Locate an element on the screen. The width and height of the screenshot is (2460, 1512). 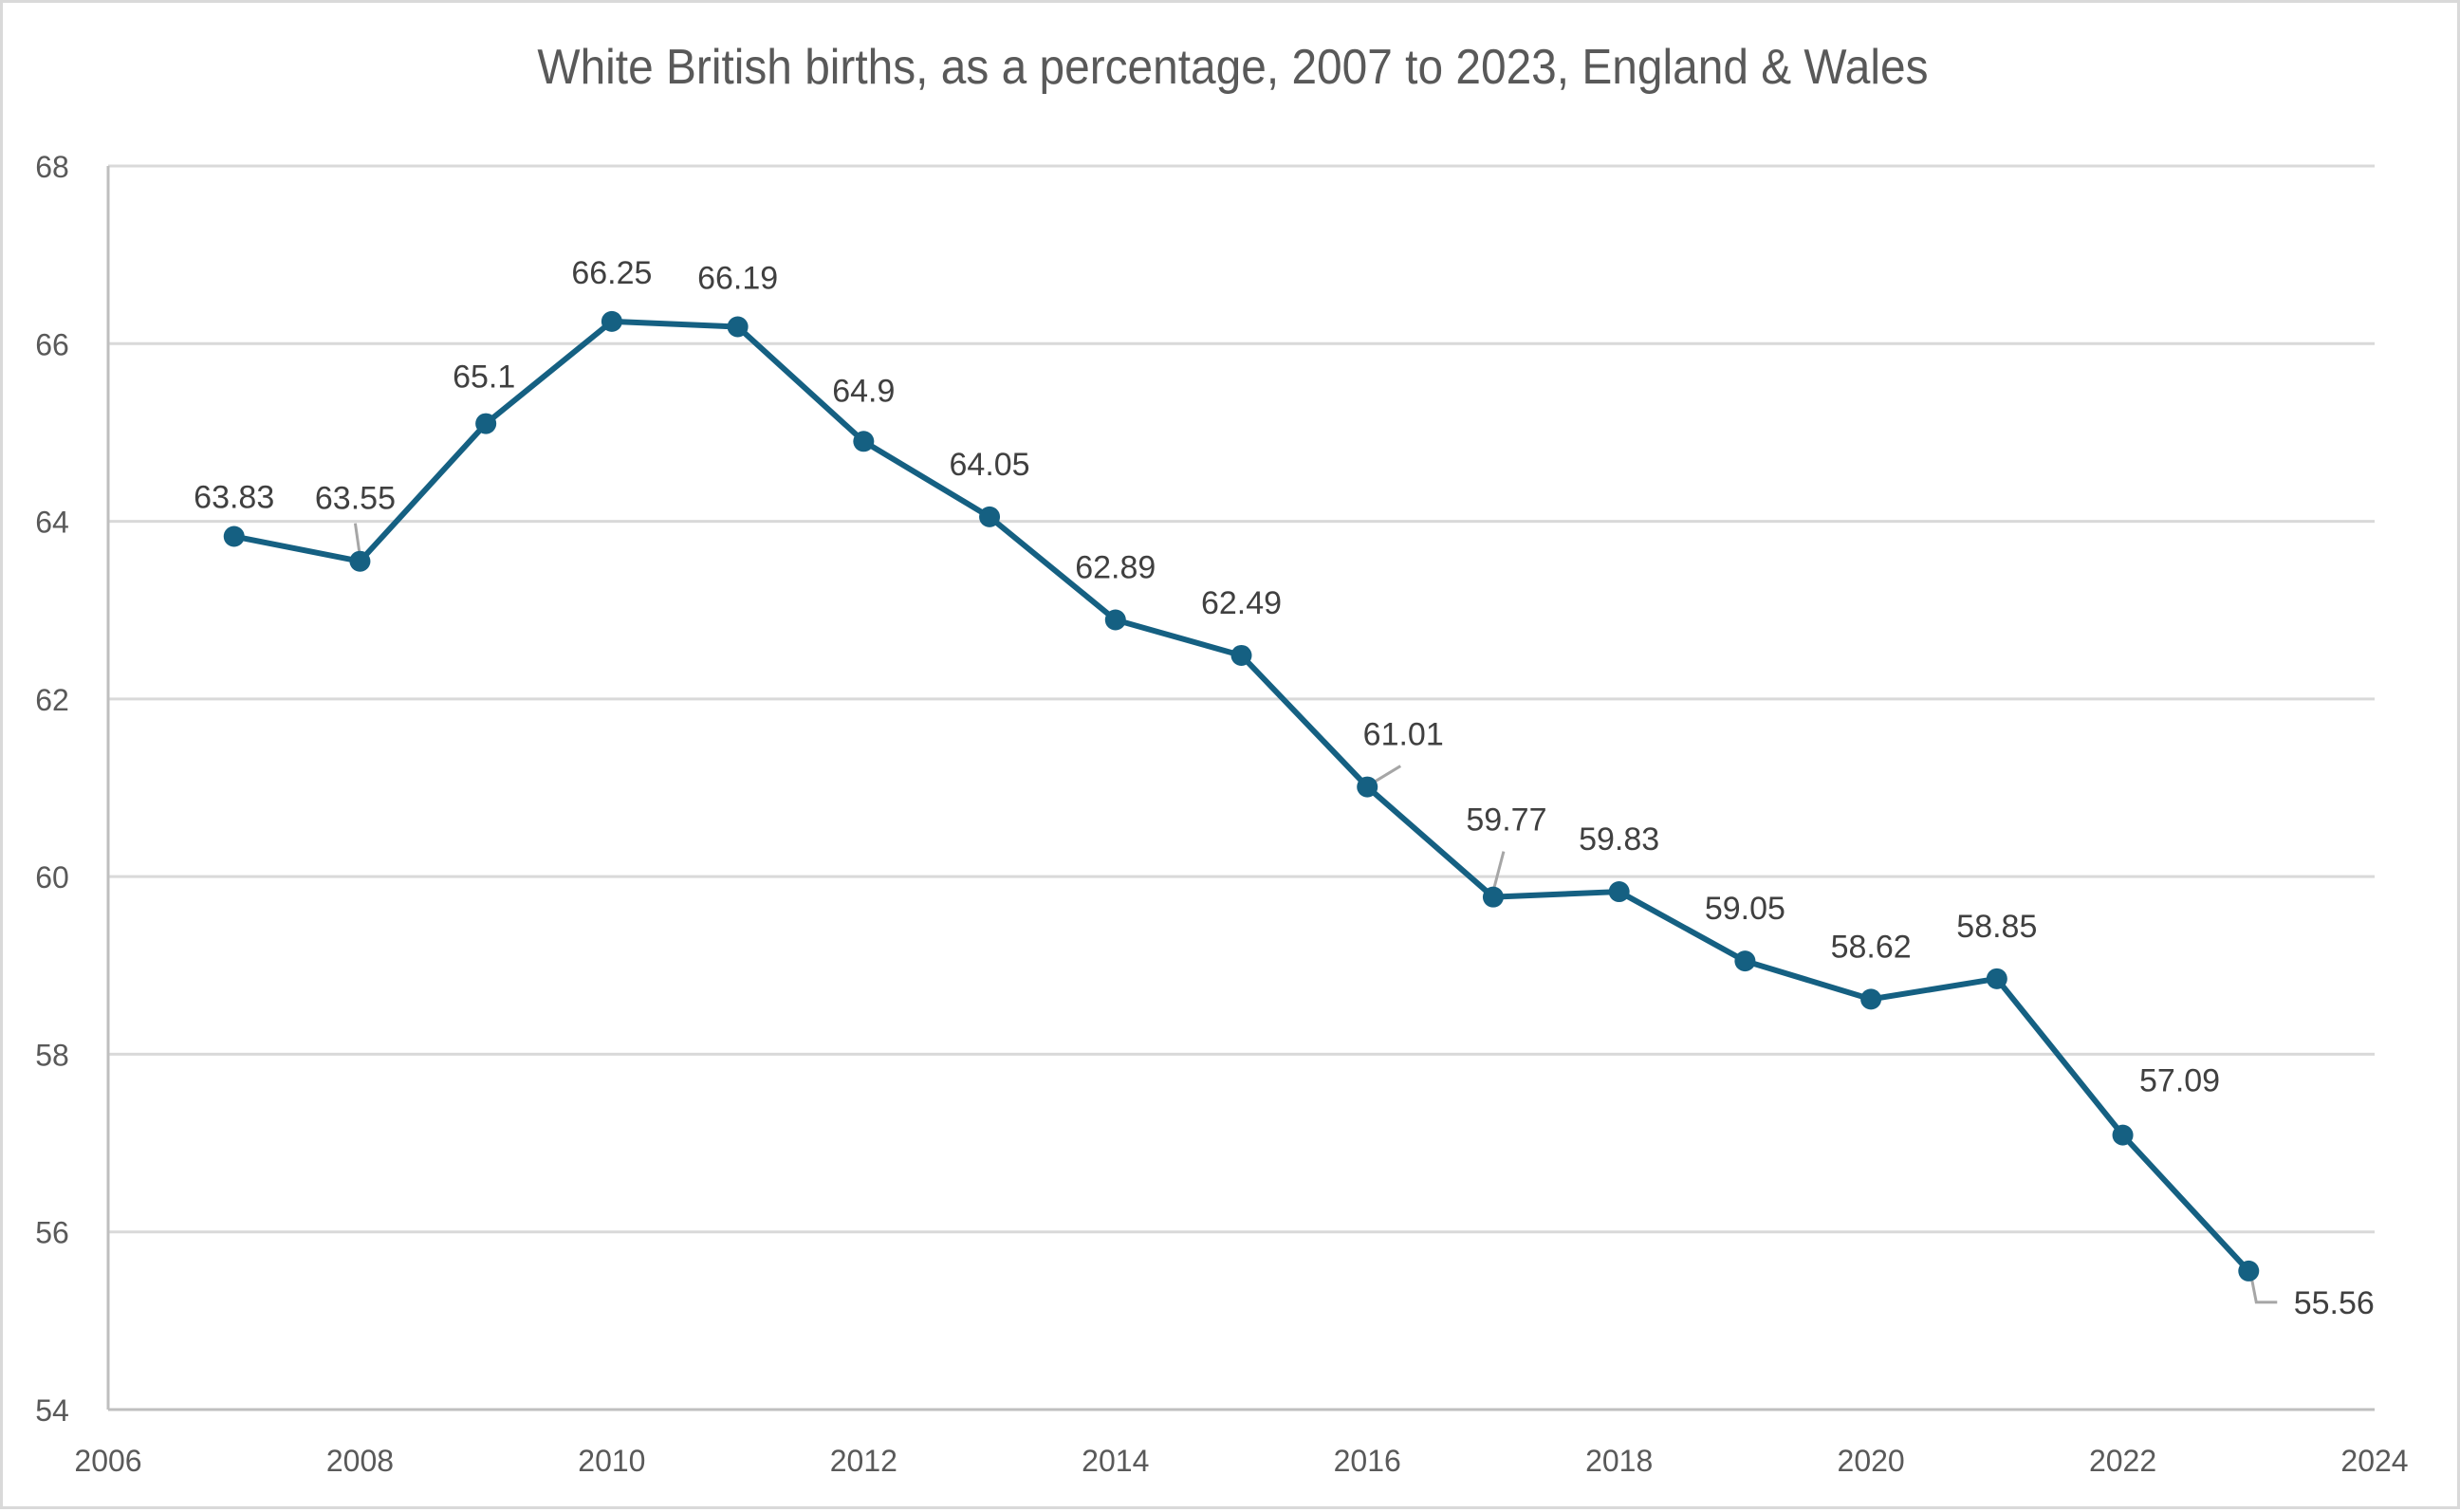
y-tick-label: 60 is located at coordinates (52, 877).